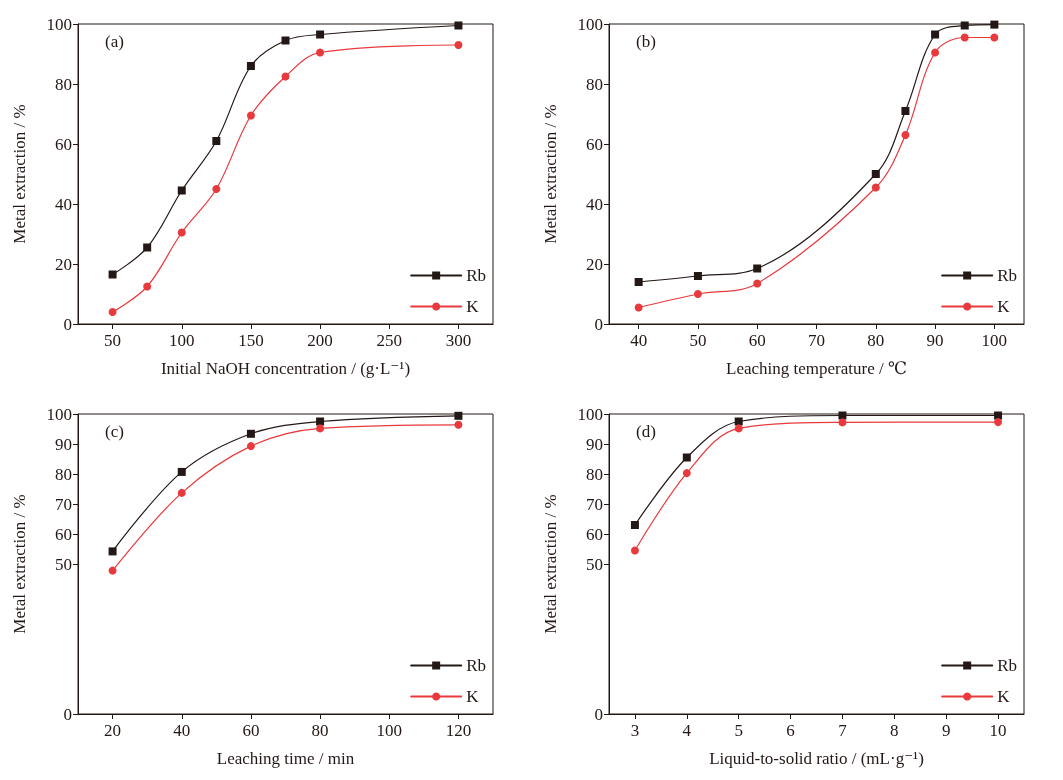  I want to click on chart-title: (a), so click(114, 41).